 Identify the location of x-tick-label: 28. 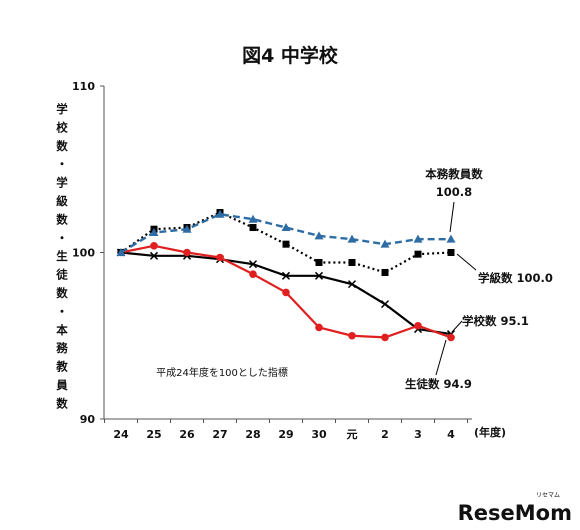
(252, 434).